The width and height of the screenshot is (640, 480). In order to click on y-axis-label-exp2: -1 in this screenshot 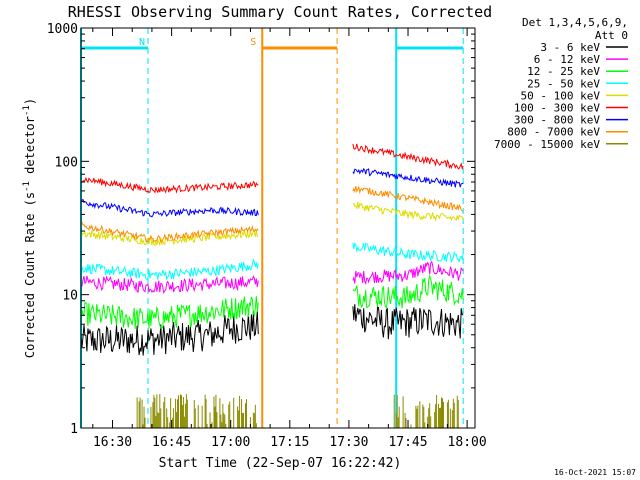, I will do `click(27, 110)`.